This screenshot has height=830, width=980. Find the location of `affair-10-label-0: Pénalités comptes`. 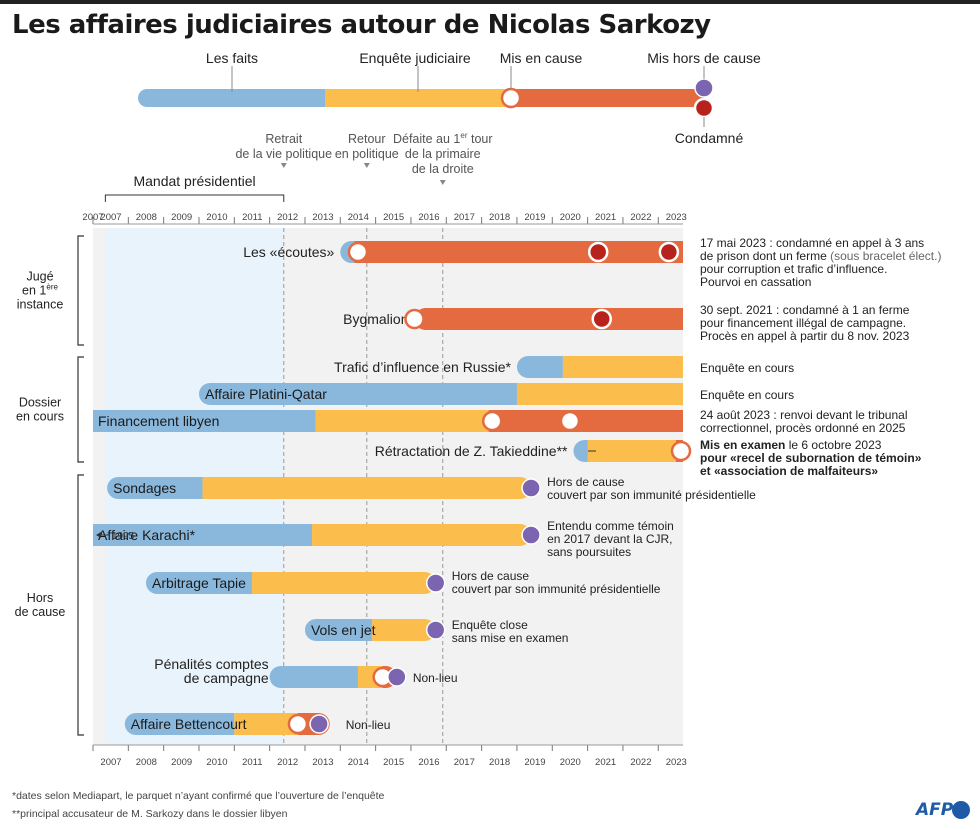

affair-10-label-0: Pénalités comptes is located at coordinates (211, 664).